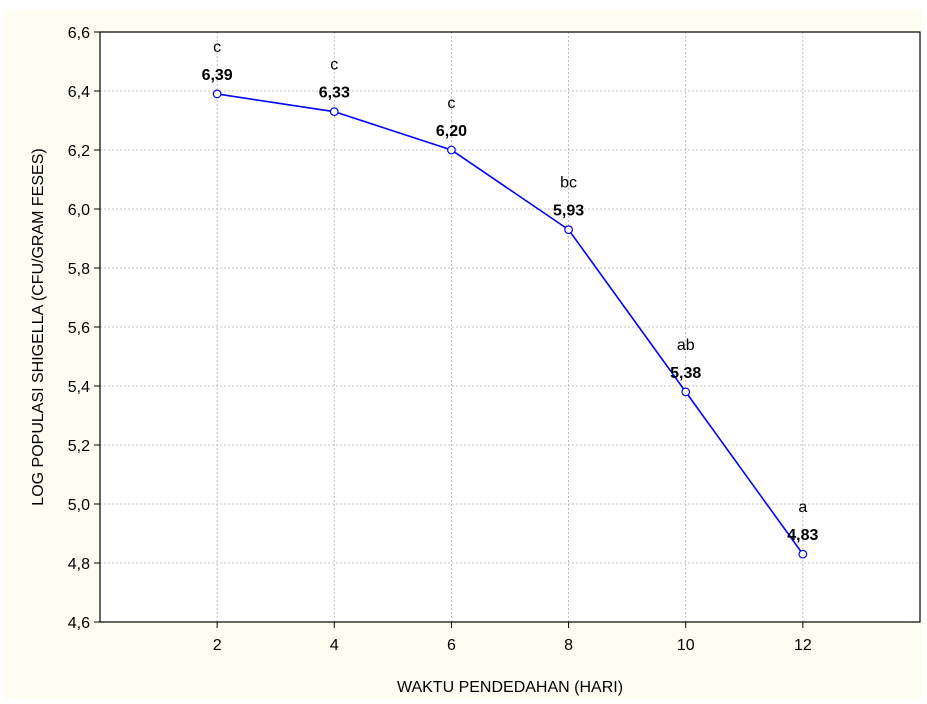  What do you see at coordinates (802, 535) in the screenshot?
I see `data-value-label: 4,83` at bounding box center [802, 535].